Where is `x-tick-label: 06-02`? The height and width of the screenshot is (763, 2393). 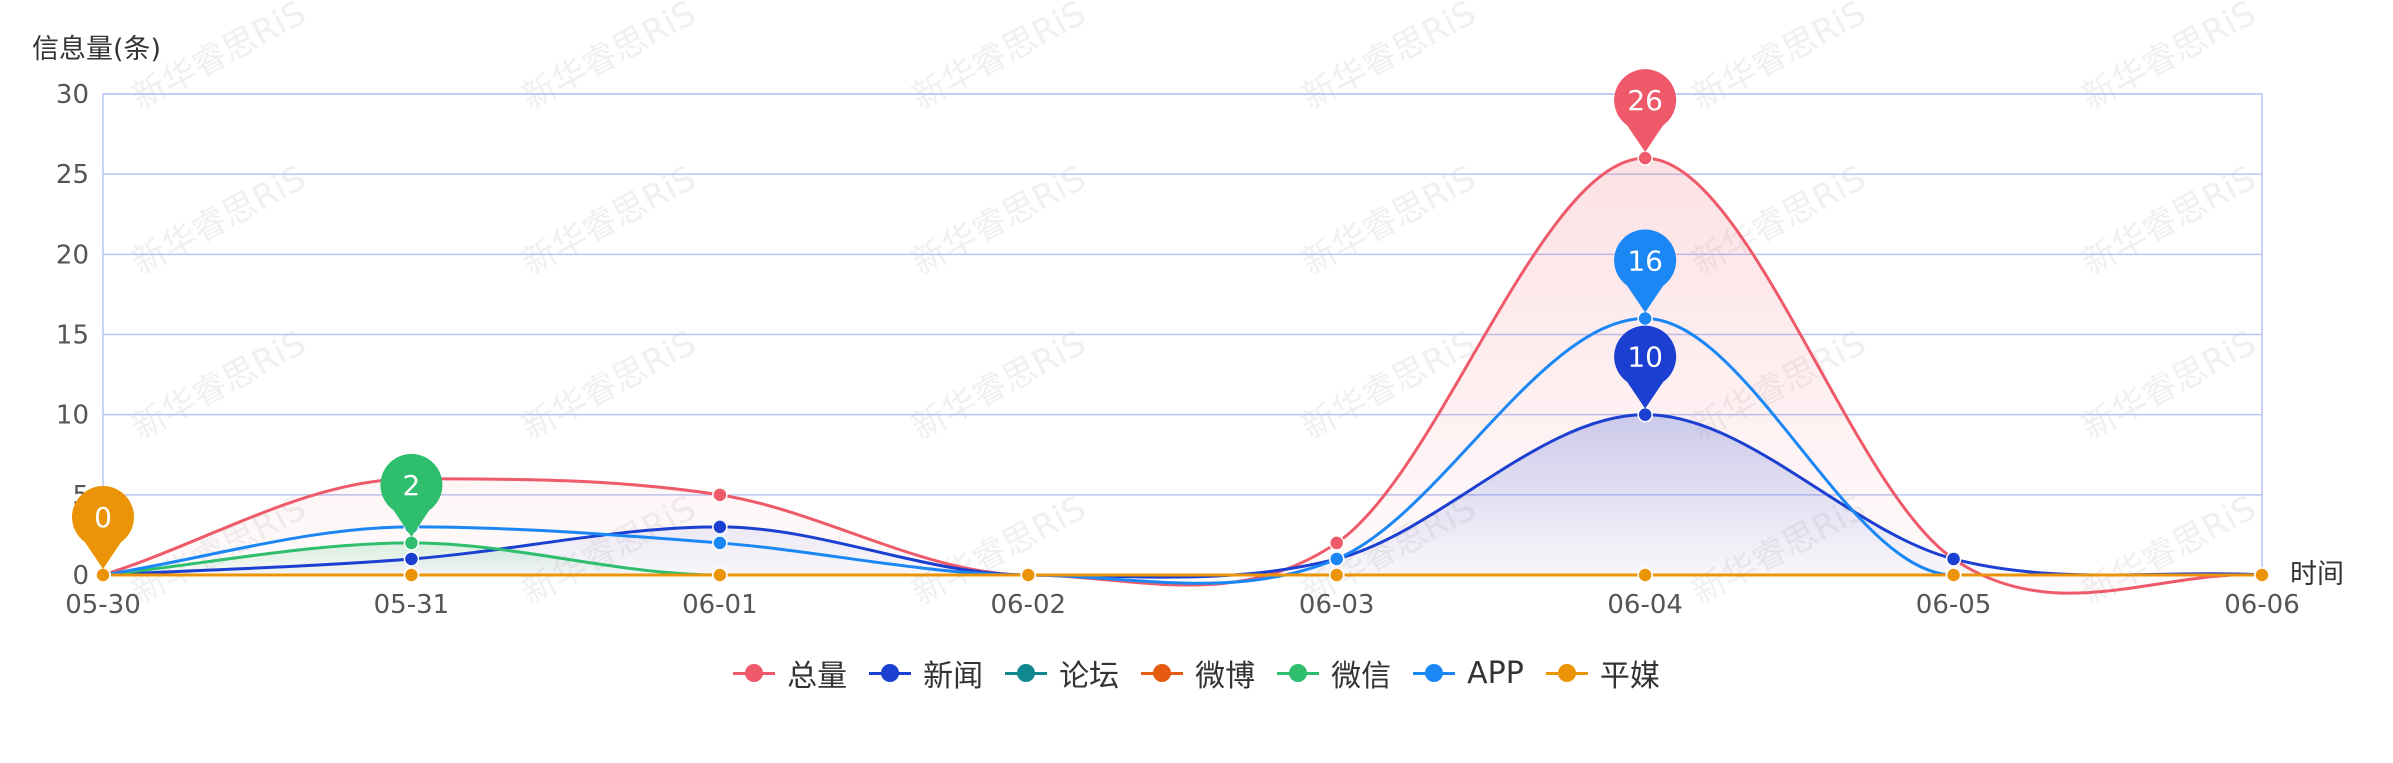 x-tick-label: 06-02 is located at coordinates (1029, 605).